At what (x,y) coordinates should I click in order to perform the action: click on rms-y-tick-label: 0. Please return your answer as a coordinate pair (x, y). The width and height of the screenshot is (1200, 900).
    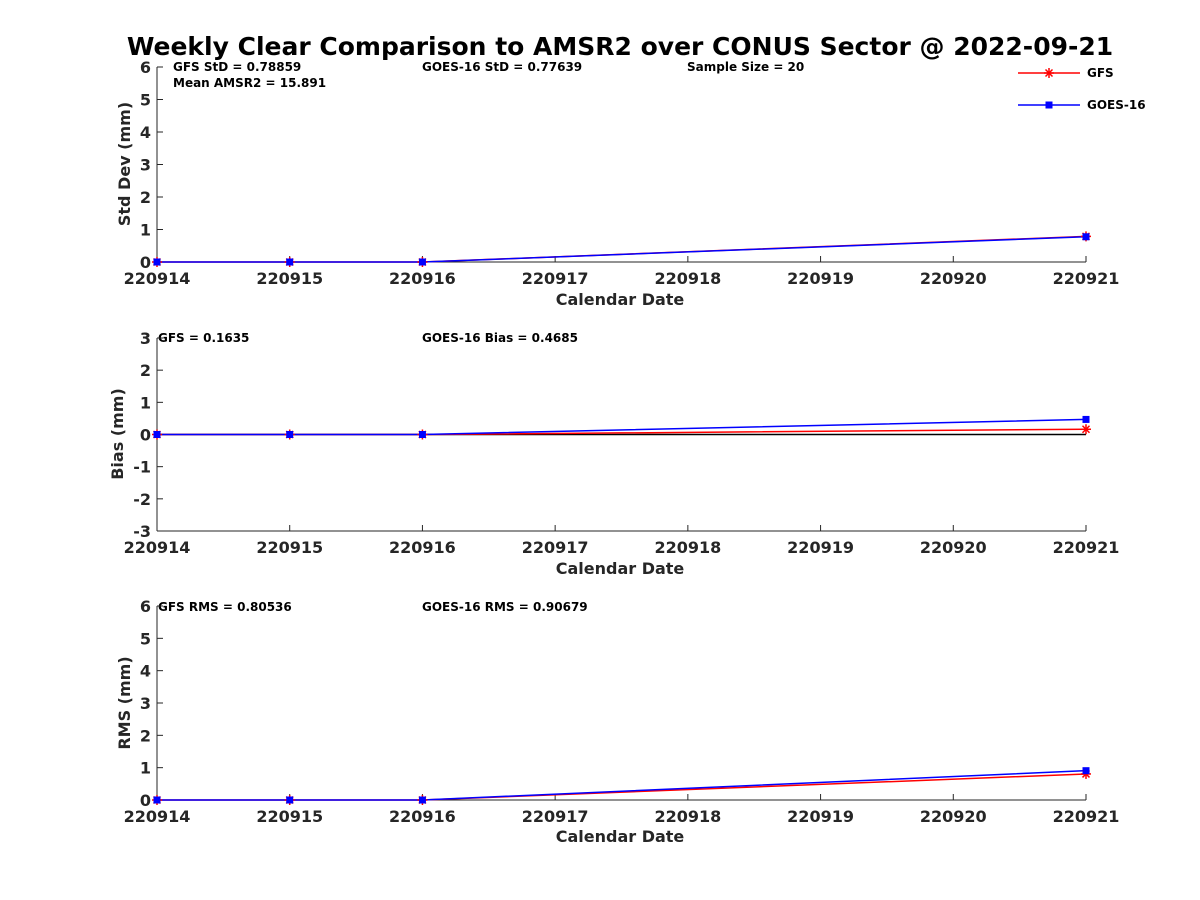
    Looking at the image, I should click on (145, 800).